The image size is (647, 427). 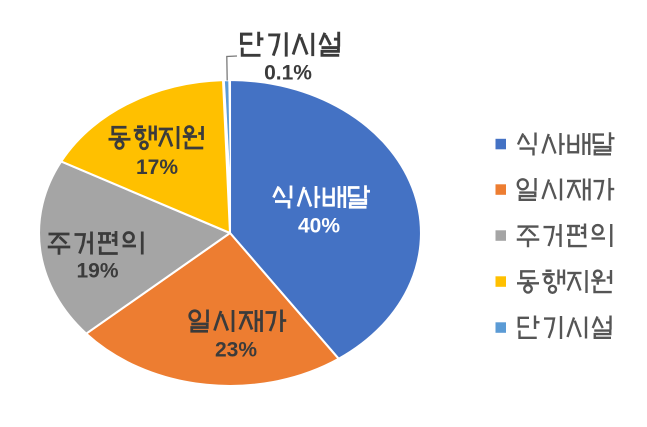 What do you see at coordinates (157, 167) in the screenshot?
I see `svg-text: 17%` at bounding box center [157, 167].